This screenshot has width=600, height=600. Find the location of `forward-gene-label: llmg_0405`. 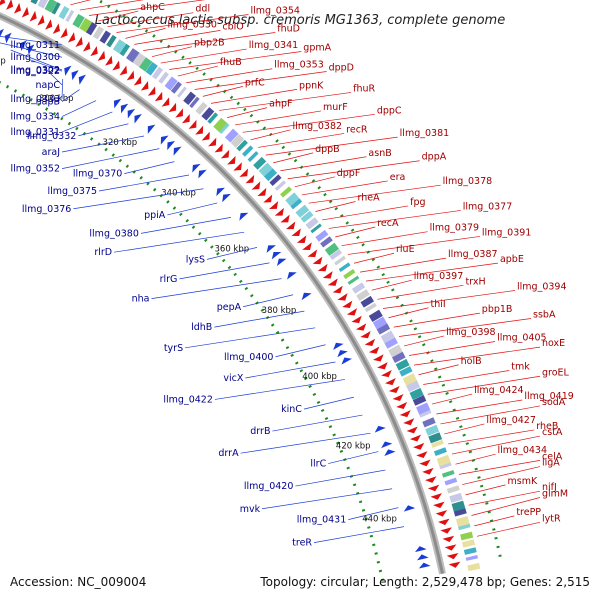

forward-gene-label: llmg_0405 is located at coordinates (522, 338).